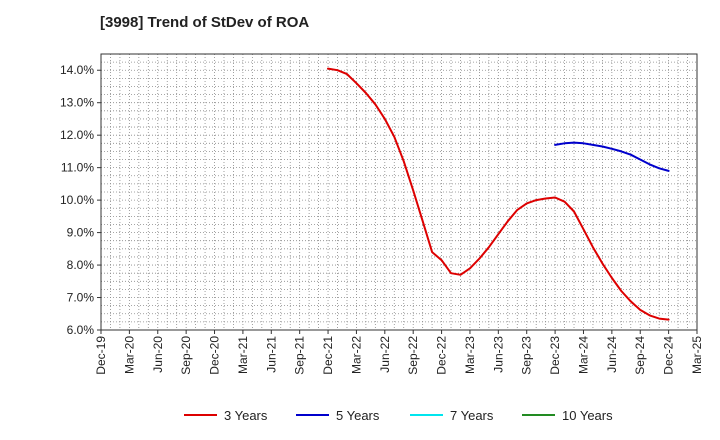 The width and height of the screenshot is (720, 440). What do you see at coordinates (186, 355) in the screenshot?
I see `x-tick-label: Sep-20` at bounding box center [186, 355].